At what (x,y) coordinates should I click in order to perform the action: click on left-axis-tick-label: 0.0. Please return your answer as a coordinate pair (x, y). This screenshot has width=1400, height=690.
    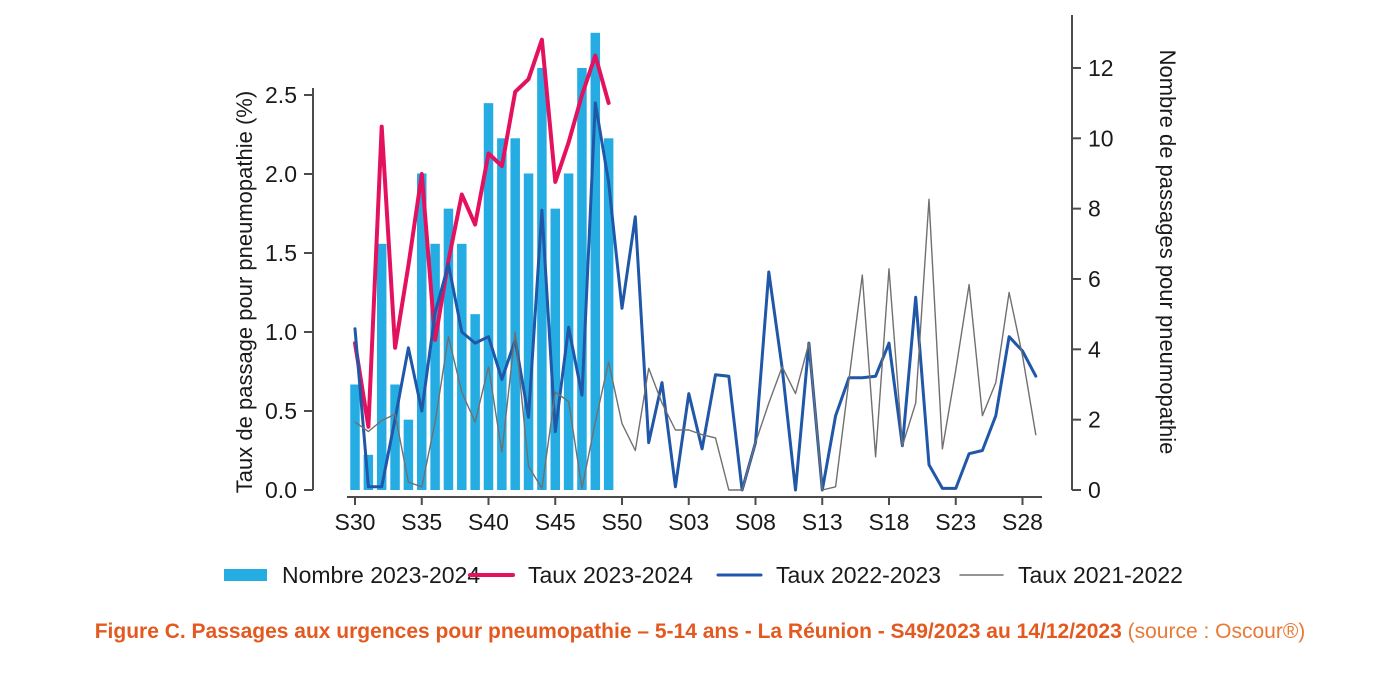
    Looking at the image, I should click on (281, 490).